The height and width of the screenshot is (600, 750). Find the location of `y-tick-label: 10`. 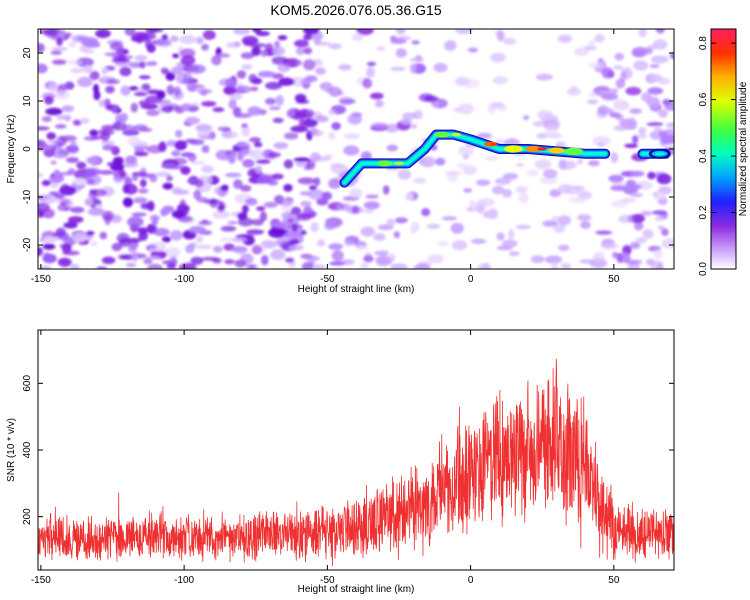

y-tick-label: 10 is located at coordinates (27, 101).